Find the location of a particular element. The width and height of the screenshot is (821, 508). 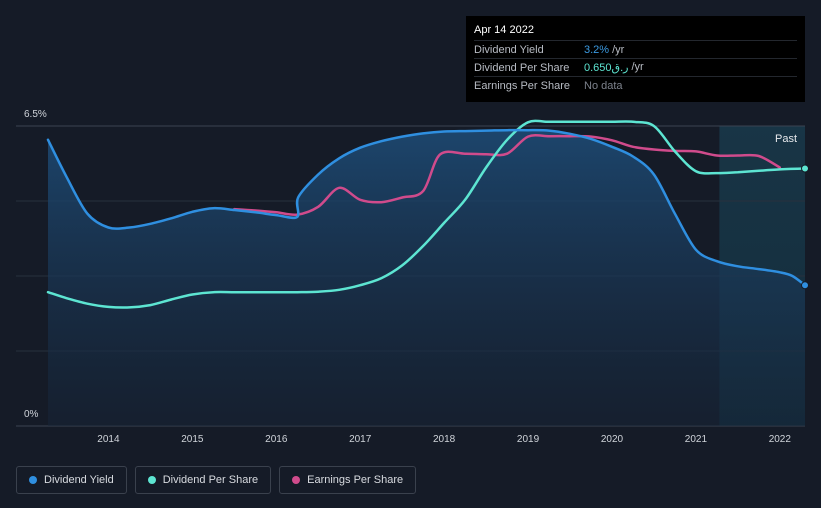

tooltip-label: Dividend Yield is located at coordinates (509, 49).